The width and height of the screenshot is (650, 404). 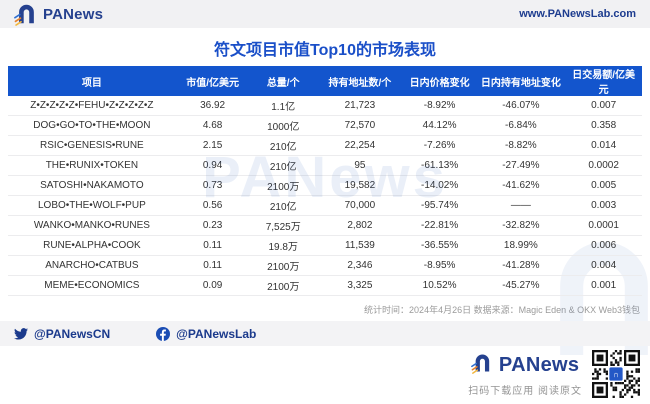 What do you see at coordinates (440, 310) in the screenshot?
I see `stat-time-value: 2024年4月26日` at bounding box center [440, 310].